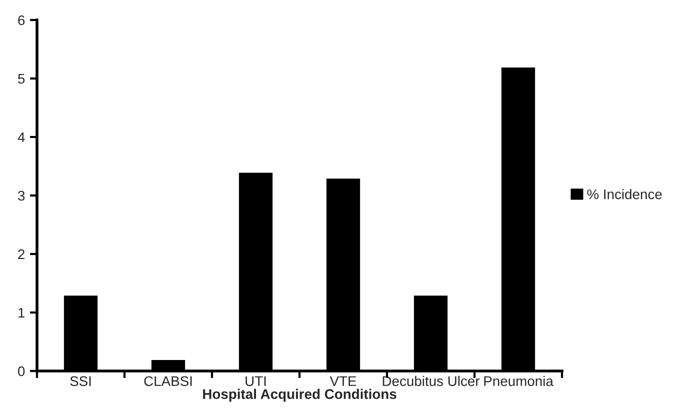 The width and height of the screenshot is (673, 410). I want to click on x-tick-label: Pneumonia, so click(519, 381).